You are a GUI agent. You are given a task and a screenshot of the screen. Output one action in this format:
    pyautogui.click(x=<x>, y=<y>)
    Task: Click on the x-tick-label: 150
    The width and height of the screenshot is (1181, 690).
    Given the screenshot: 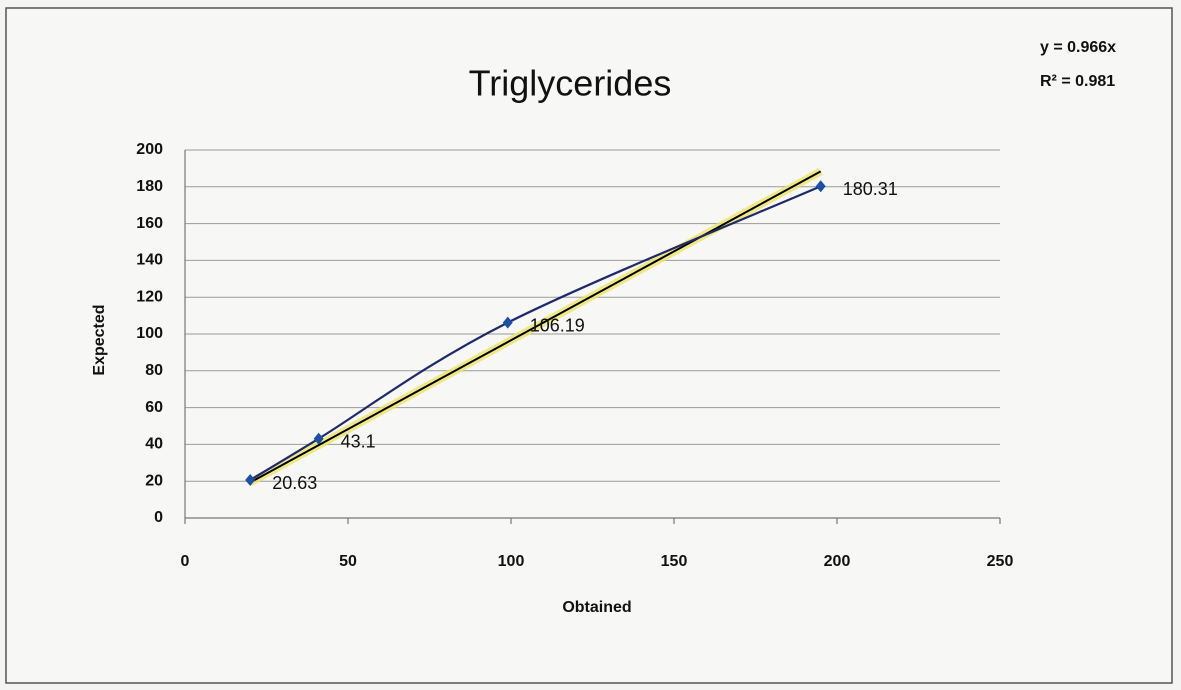 What is the action you would take?
    pyautogui.click(x=674, y=561)
    